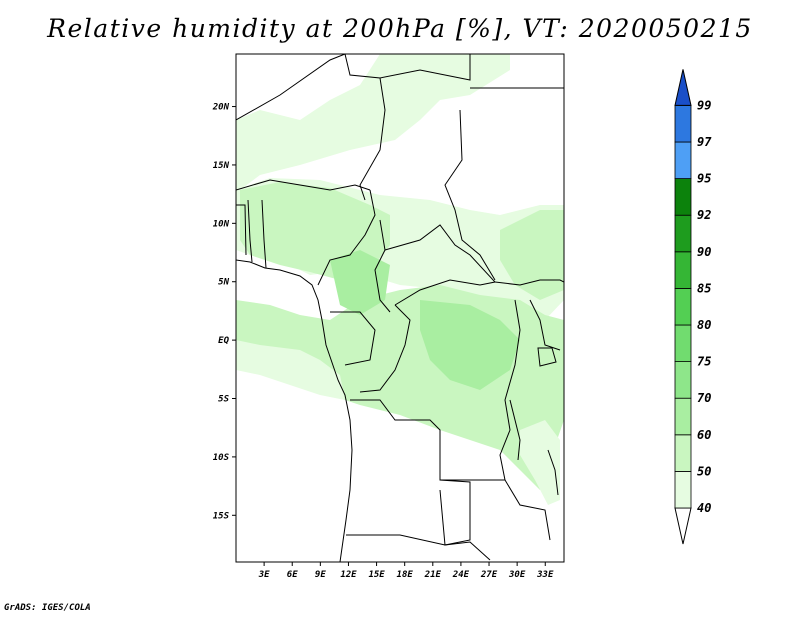  What do you see at coordinates (221, 108) in the screenshot?
I see `lat-tick-label: 20N` at bounding box center [221, 108].